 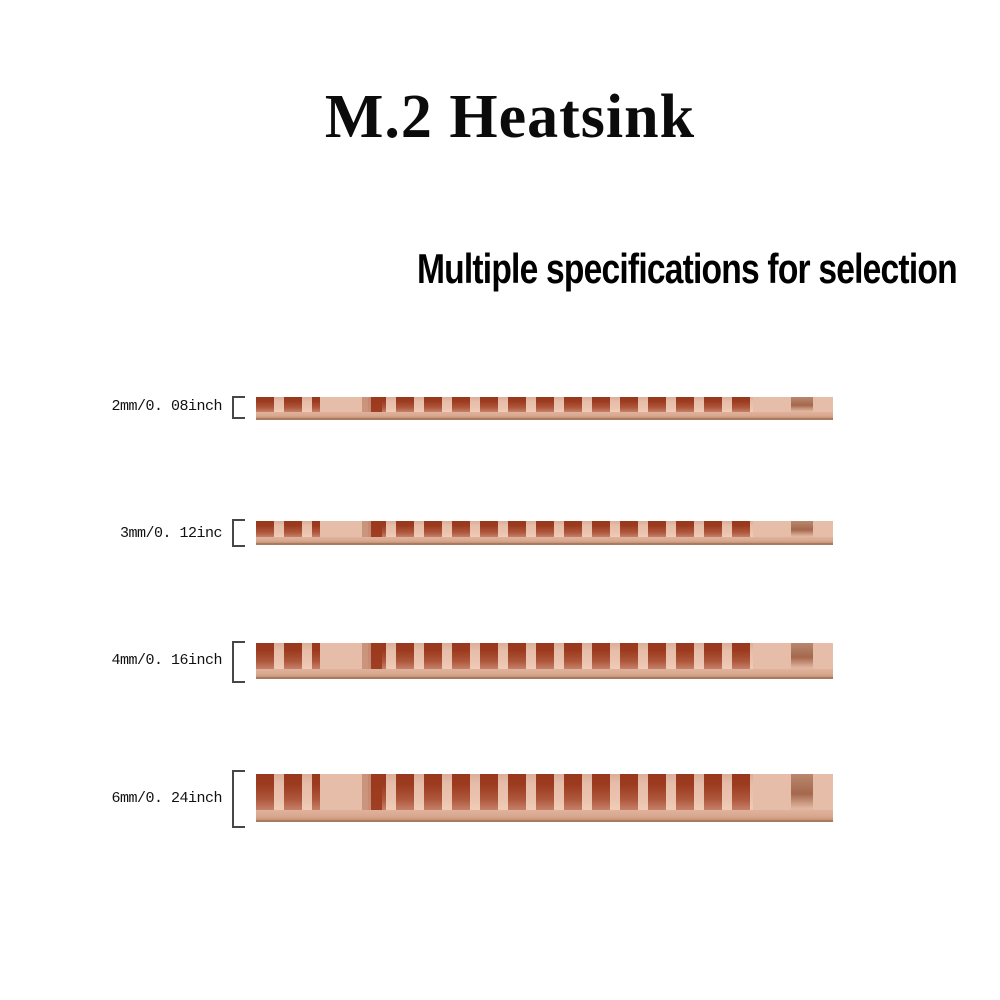 I want to click on size-label: 3mm/0. 12inc, so click(x=171, y=533).